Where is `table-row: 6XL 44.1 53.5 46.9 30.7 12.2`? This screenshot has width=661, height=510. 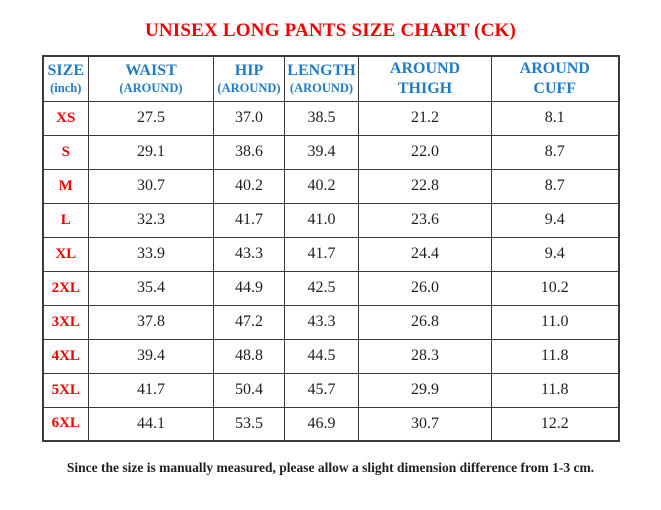
table-row: 6XL 44.1 53.5 46.9 30.7 12.2 is located at coordinates (330, 424).